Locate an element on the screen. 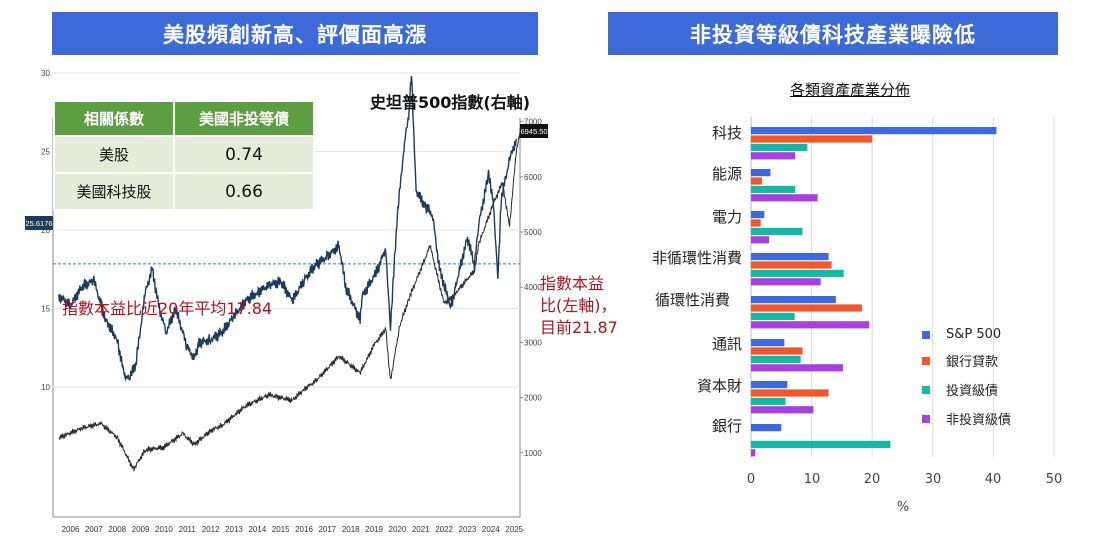 The width and height of the screenshot is (1110, 543). x-year-label: 2016 is located at coordinates (304, 529).